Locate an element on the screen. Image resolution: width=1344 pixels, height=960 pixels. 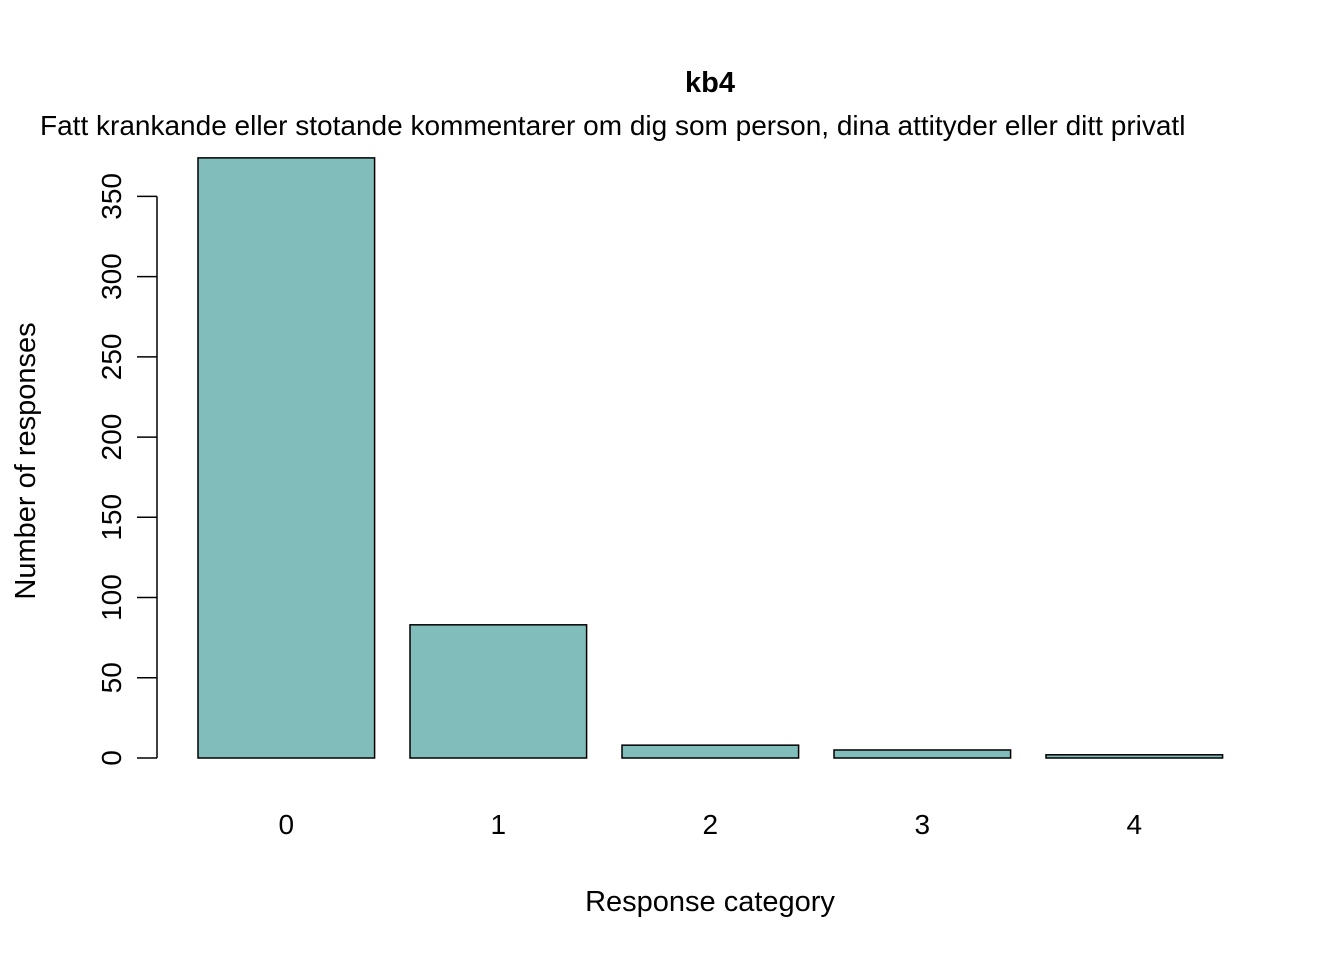
y-tick-label: 300 is located at coordinates (111, 276).